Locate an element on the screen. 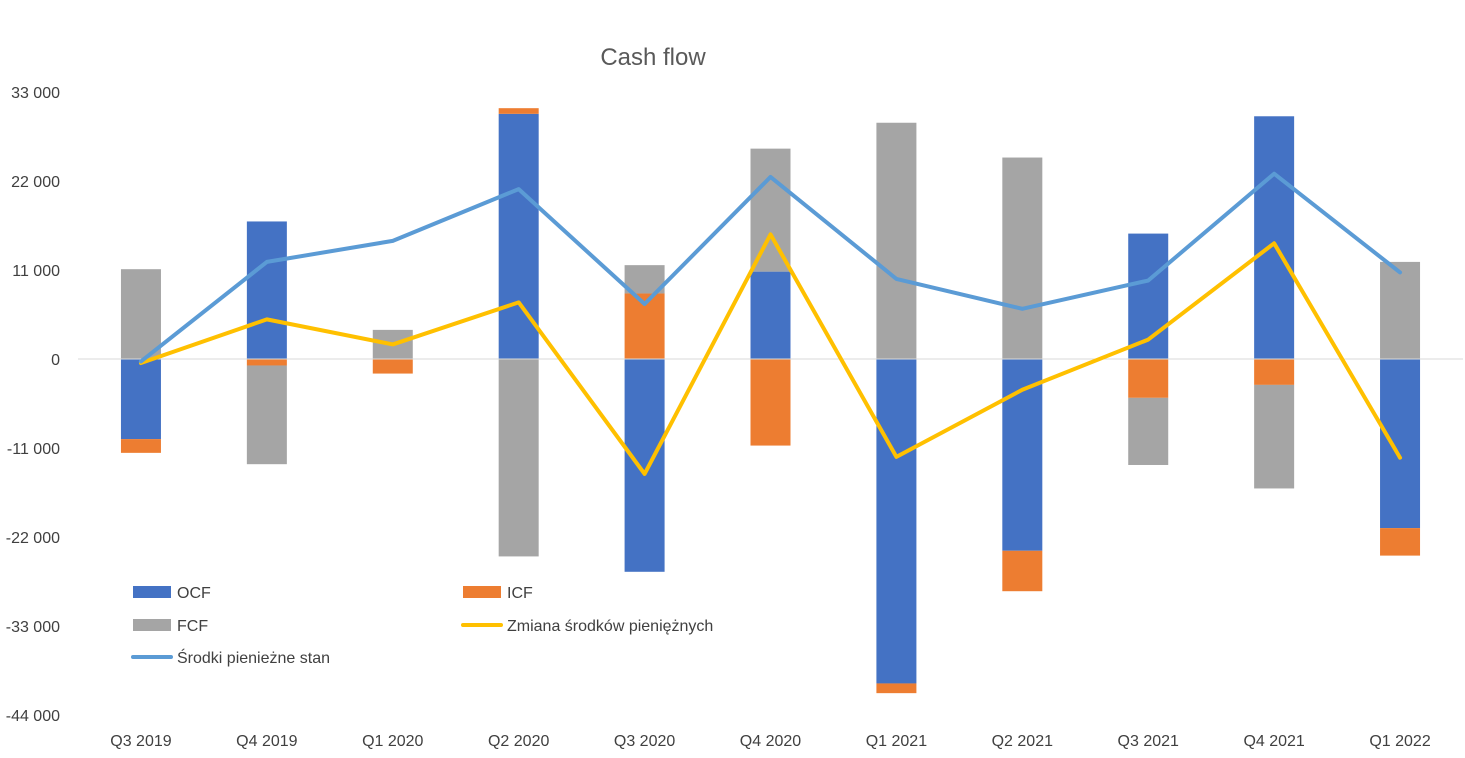 The height and width of the screenshot is (758, 1465). chart-title: Cash flow is located at coordinates (653, 57).